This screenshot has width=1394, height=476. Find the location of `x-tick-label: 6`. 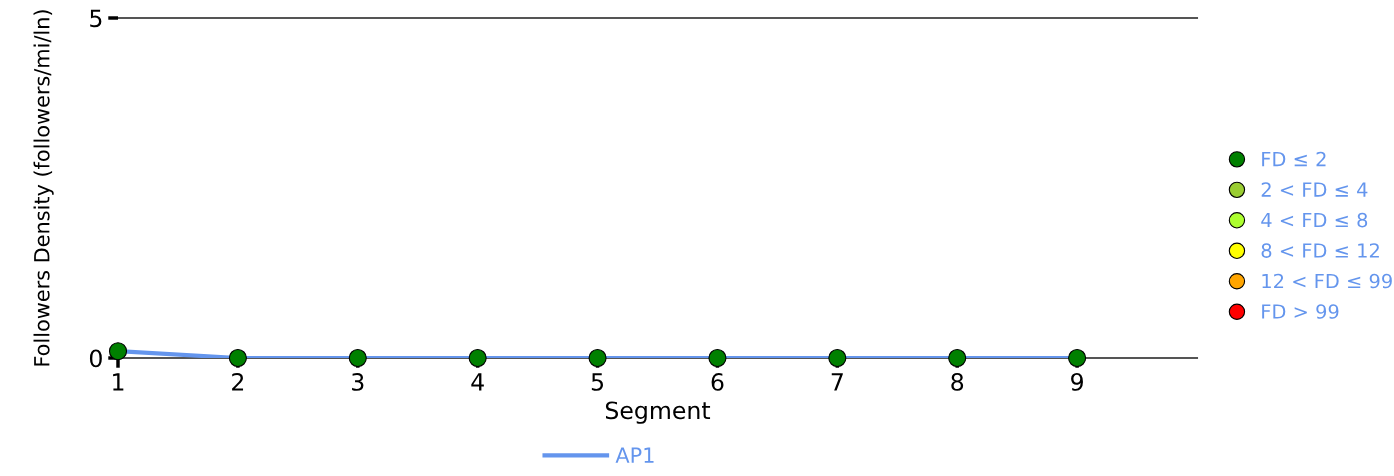

x-tick-label: 6 is located at coordinates (717, 382).